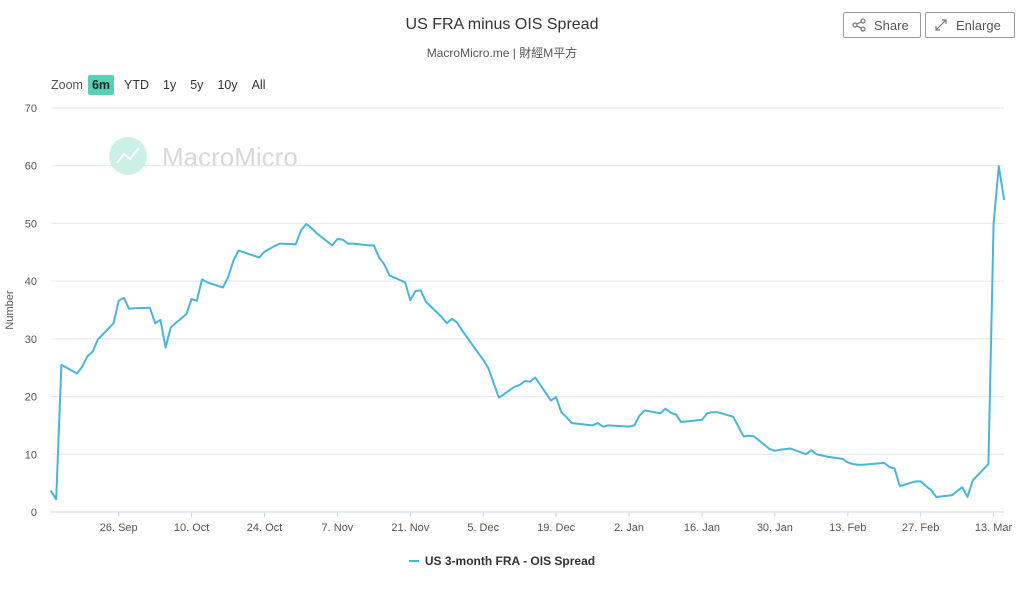 This screenshot has width=1024, height=589. I want to click on zoom-selector: Zoom 6m YTD 1y 5y 10y All, so click(163, 85).